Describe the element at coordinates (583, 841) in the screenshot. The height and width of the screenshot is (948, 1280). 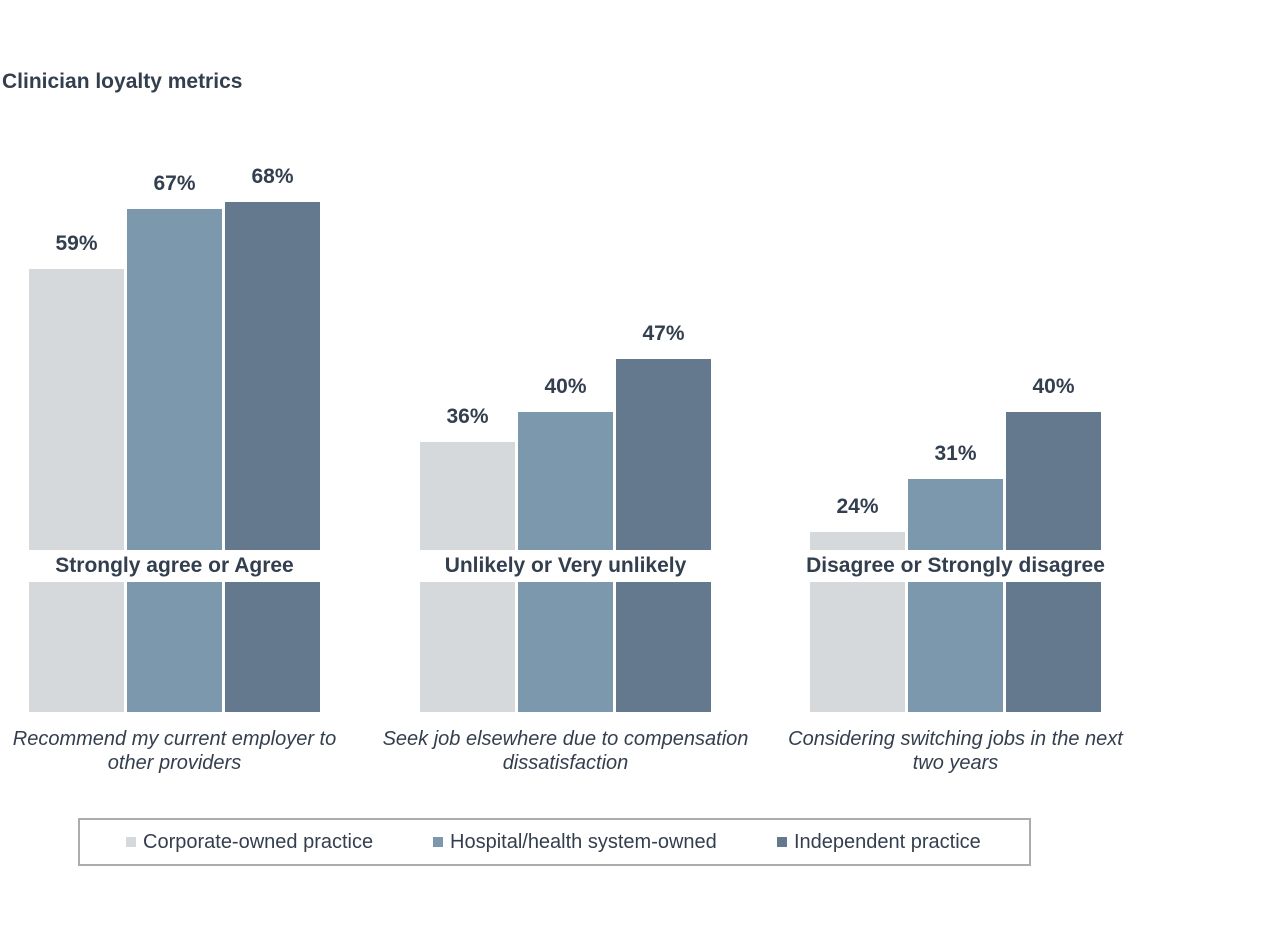
I see `legend-label: Hospital/health system-owned` at that location.